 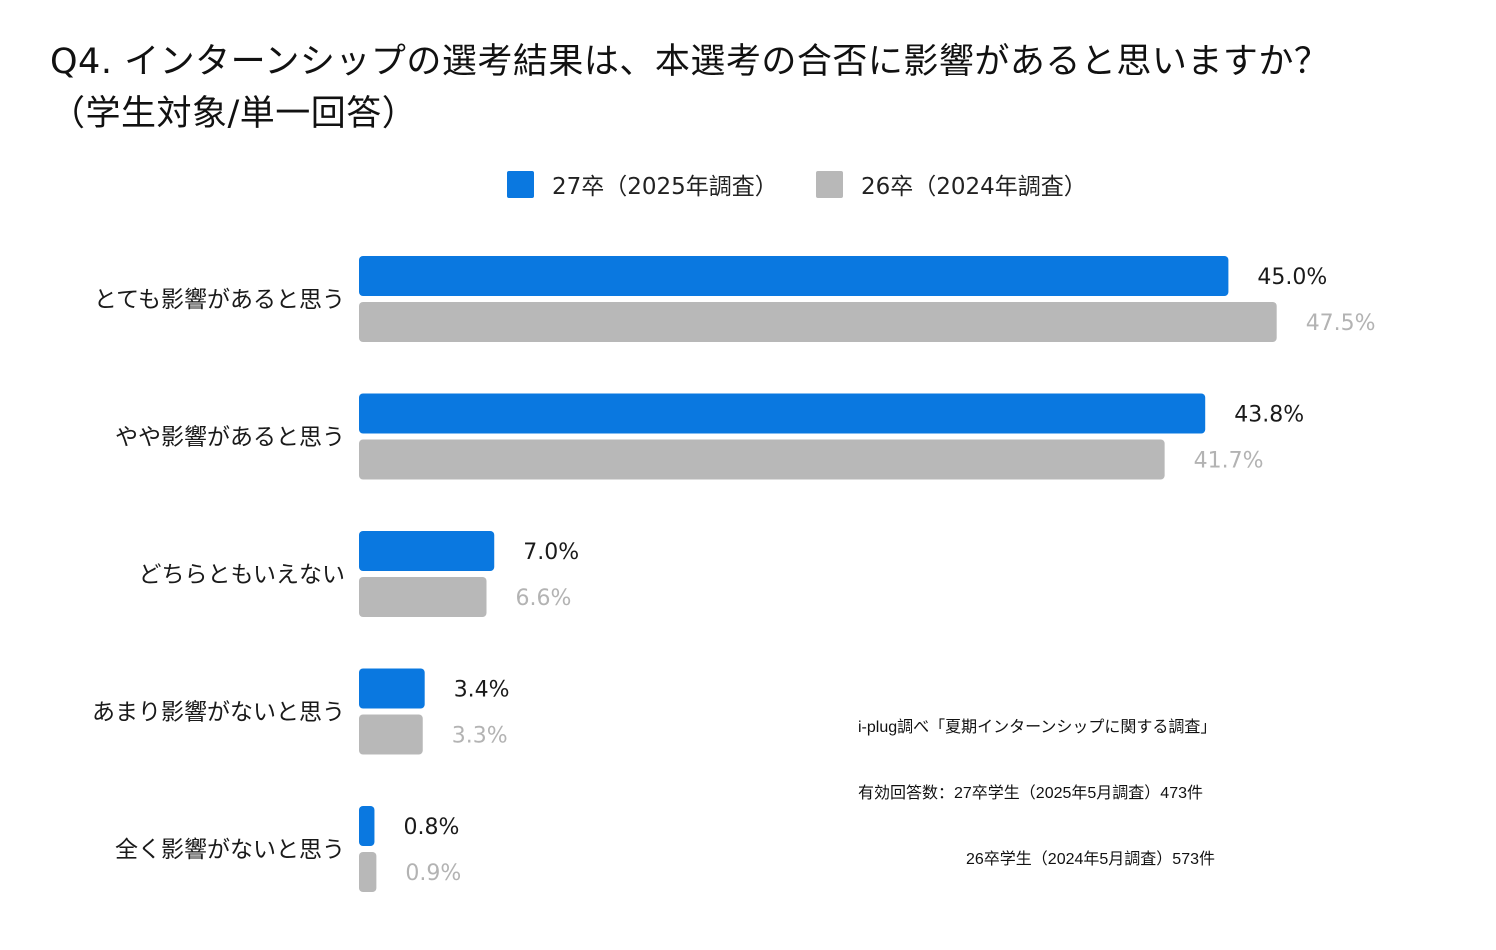 I want to click on value-label-2025: 3.4%, so click(x=482, y=690).